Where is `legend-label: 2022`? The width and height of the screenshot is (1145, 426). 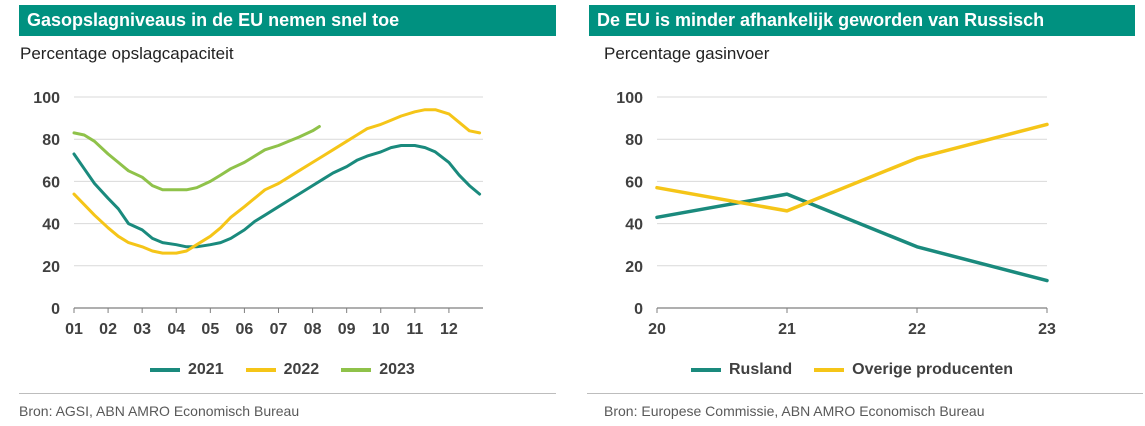 legend-label: 2022 is located at coordinates (301, 369).